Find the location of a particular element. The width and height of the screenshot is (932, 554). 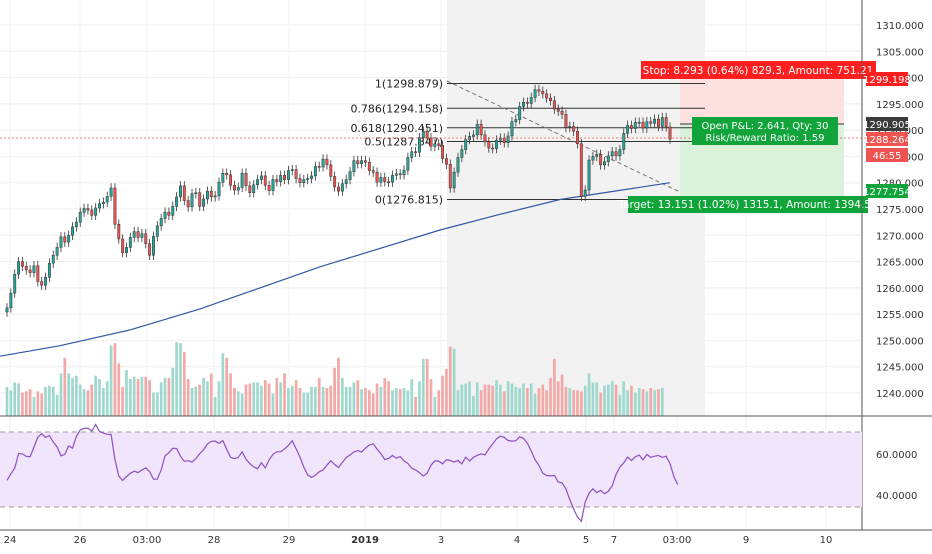

fib-trend-line is located at coordinates (563, 136).